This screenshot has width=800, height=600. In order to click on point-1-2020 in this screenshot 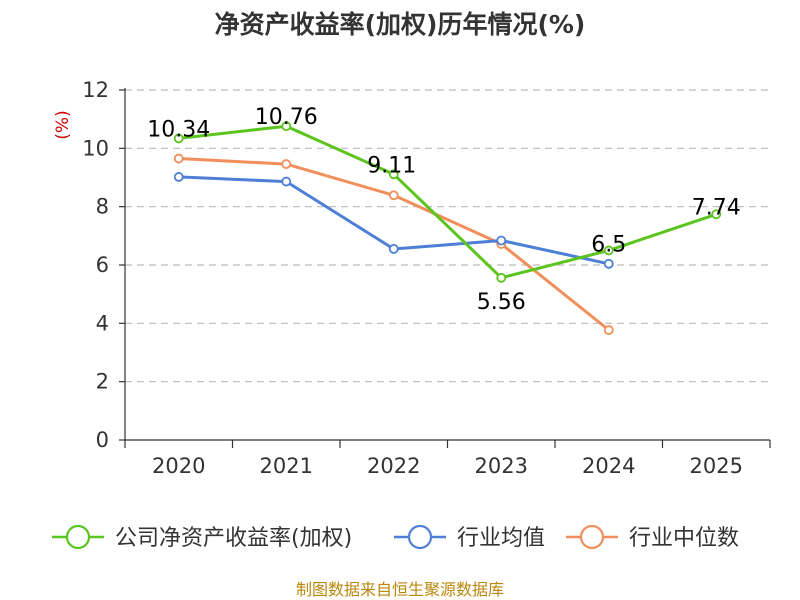, I will do `click(178, 177)`.